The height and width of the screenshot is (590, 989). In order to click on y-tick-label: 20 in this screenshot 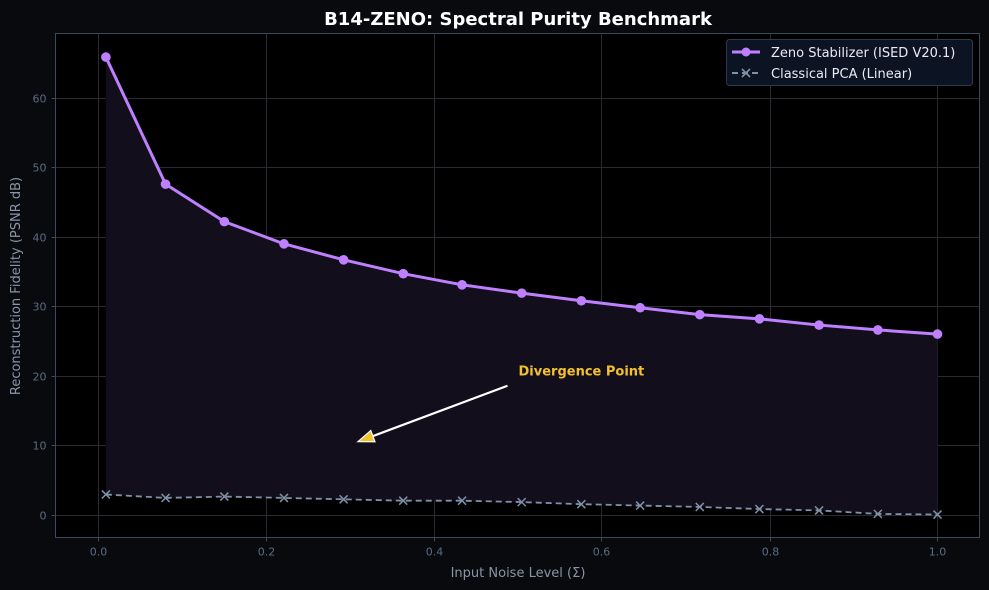, I will do `click(40, 377)`.